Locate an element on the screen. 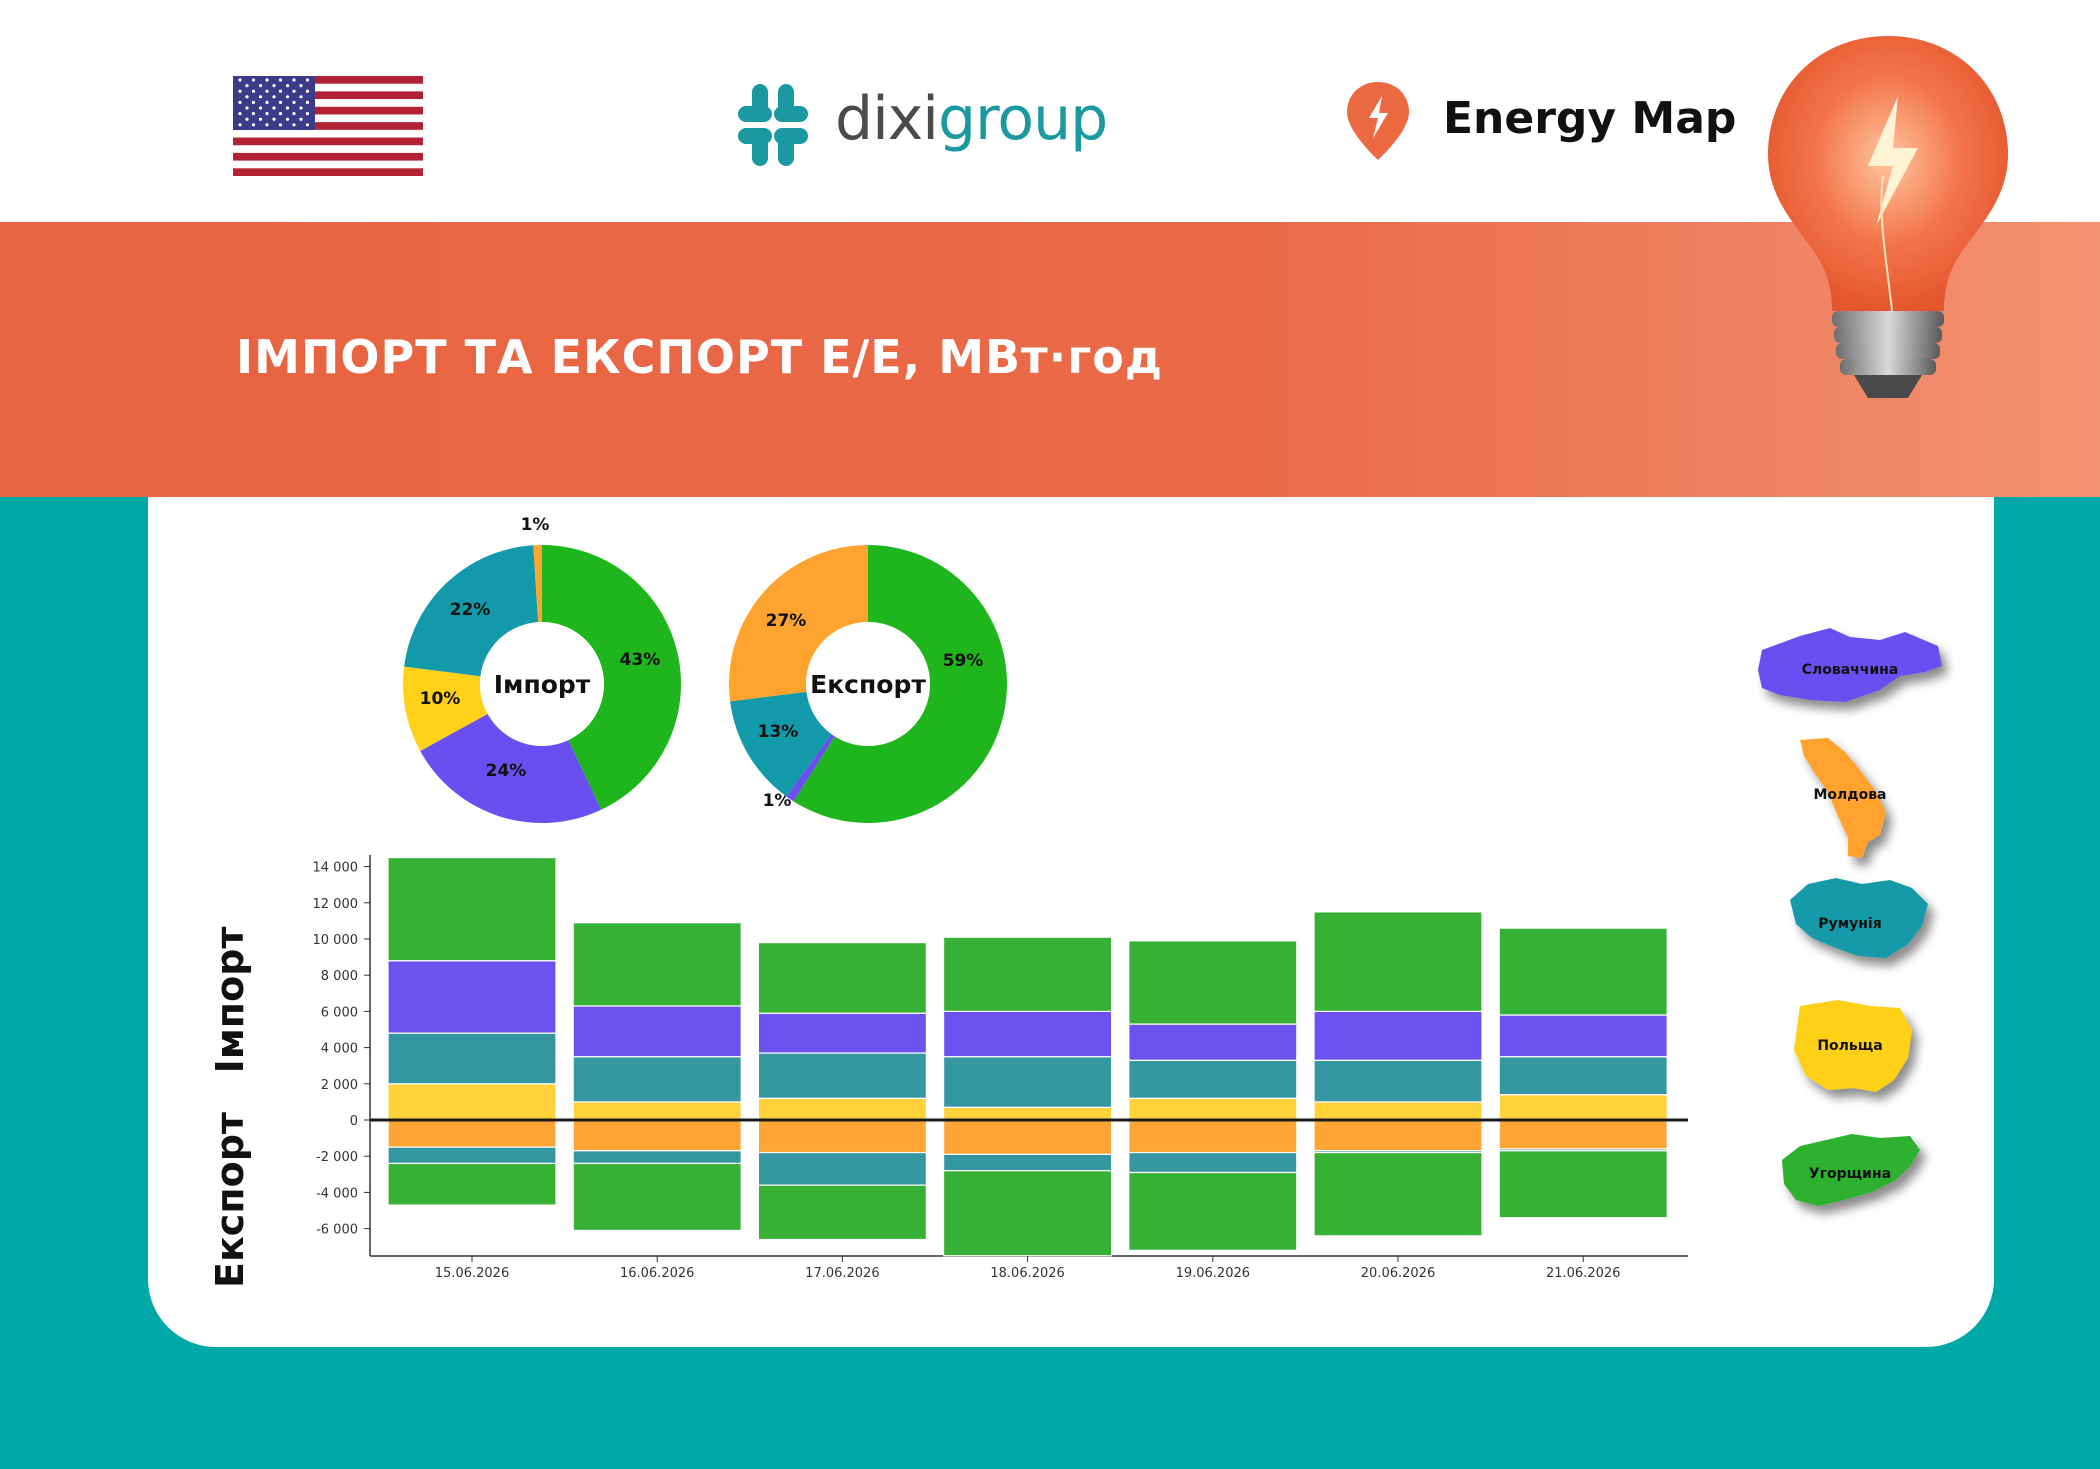 The height and width of the screenshot is (1469, 2100). pie-title-export: Експорт is located at coordinates (868, 684).